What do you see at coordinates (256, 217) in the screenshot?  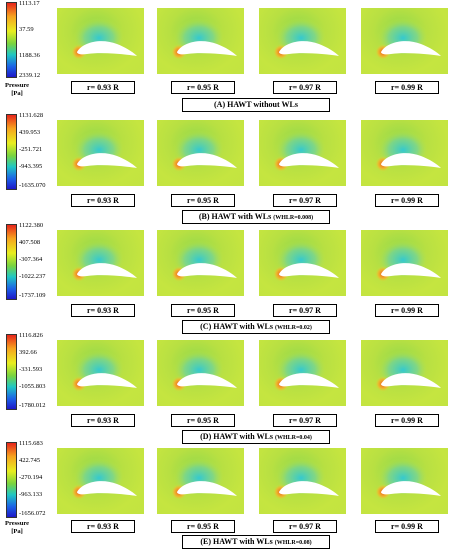 I see `row-caption: (B) HAWT with WLs (WHLR=0.008)` at bounding box center [256, 217].